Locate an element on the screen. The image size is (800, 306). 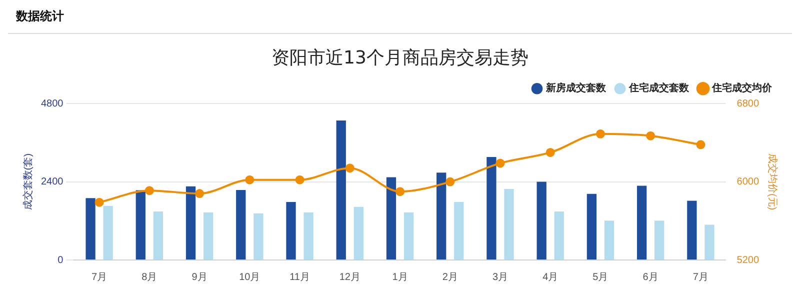
y2-tick-label: 5200 is located at coordinates (748, 260).